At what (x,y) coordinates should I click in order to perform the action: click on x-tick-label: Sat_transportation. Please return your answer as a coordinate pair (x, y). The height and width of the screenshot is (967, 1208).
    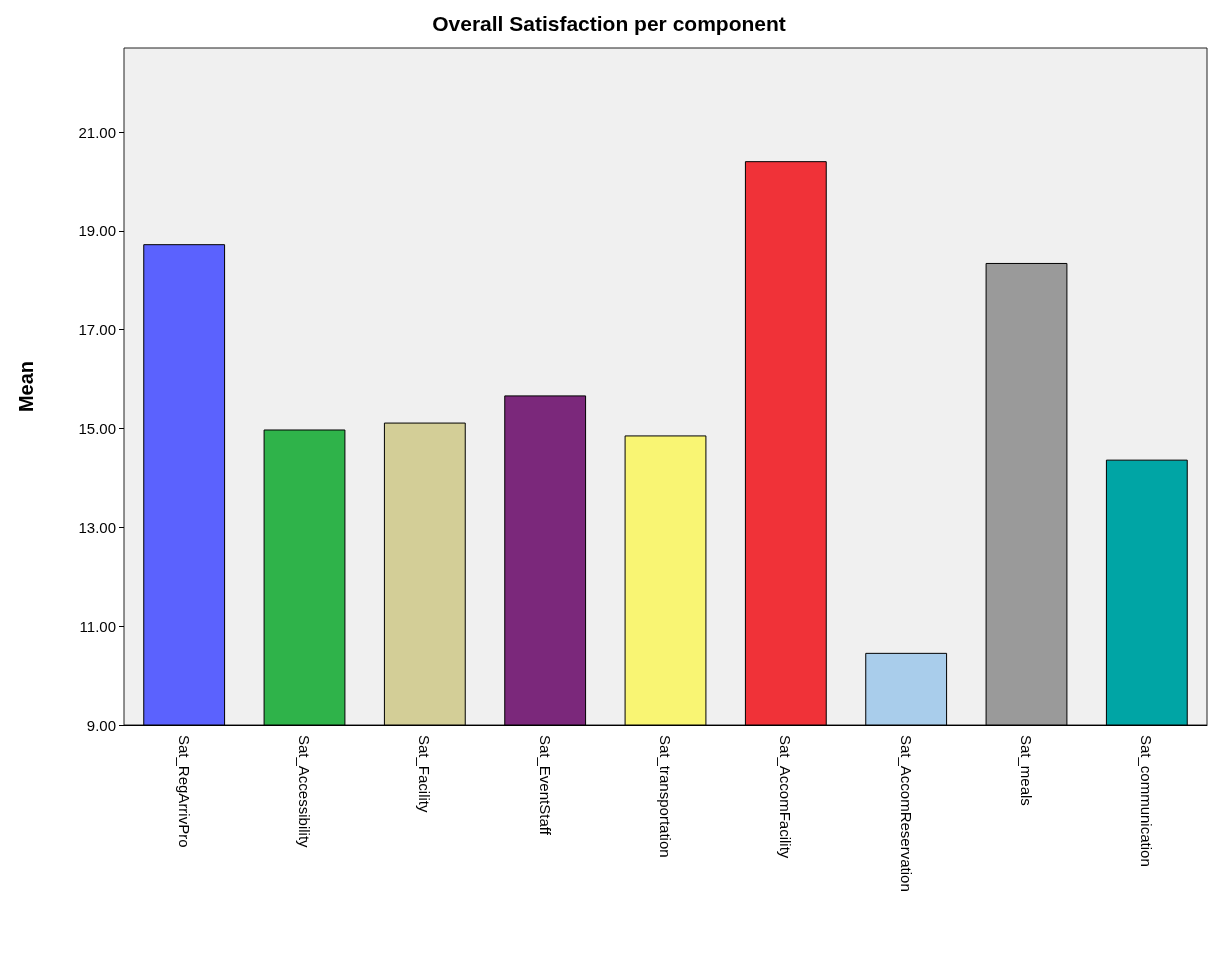
    Looking at the image, I should click on (665, 796).